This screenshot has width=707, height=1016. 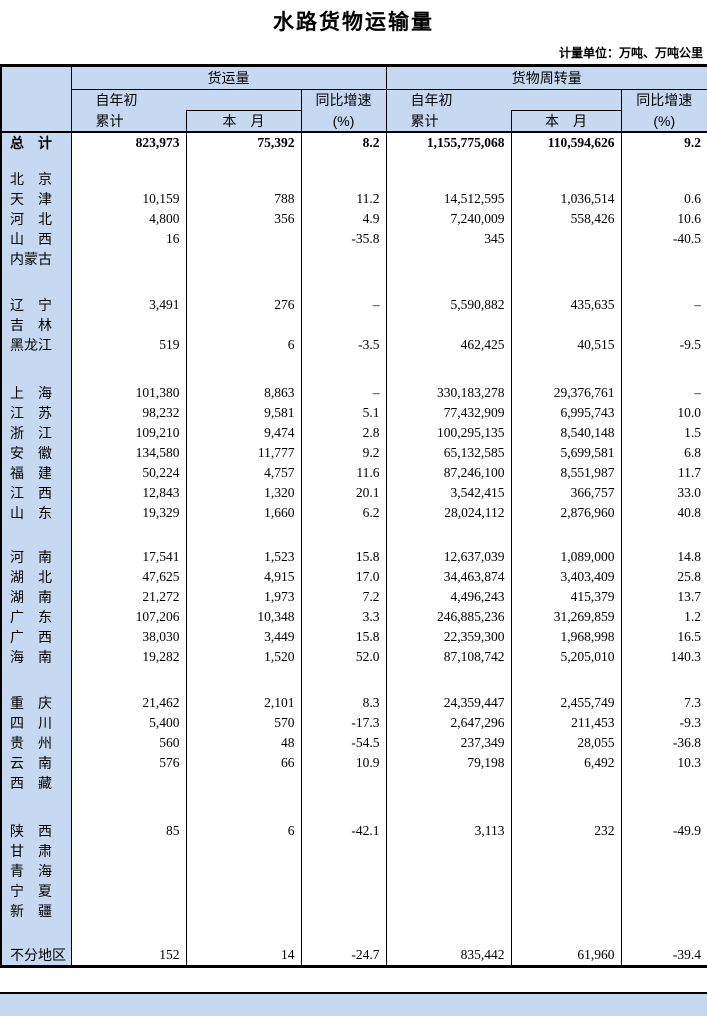 What do you see at coordinates (36, 305) in the screenshot?
I see `region-label: 辽 宁` at bounding box center [36, 305].